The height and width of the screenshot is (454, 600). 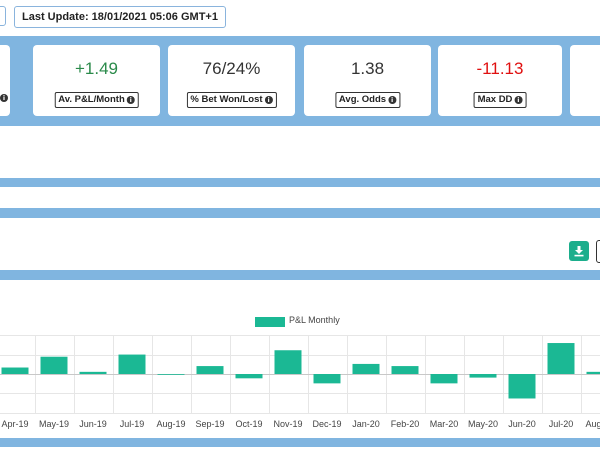 I want to click on x-tick-label: Dec-19, so click(x=326, y=424).